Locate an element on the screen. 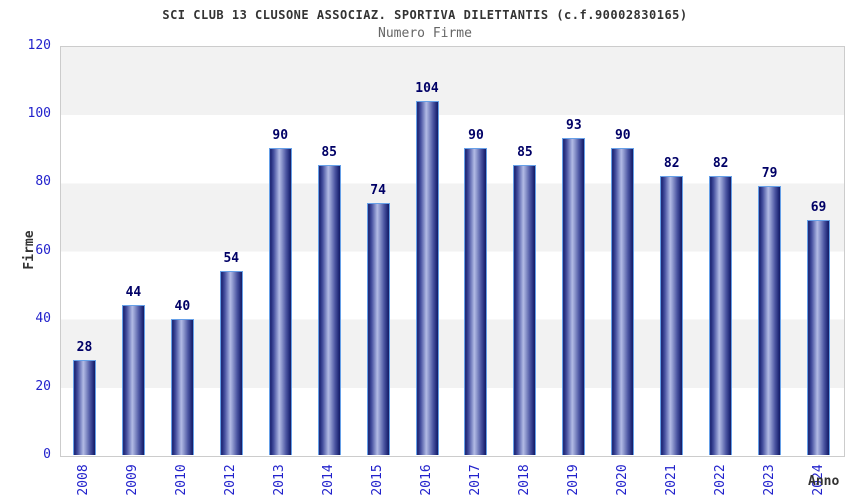 This screenshot has height=500, width=850. chart-subtitle: Numero Firme is located at coordinates (425, 33).